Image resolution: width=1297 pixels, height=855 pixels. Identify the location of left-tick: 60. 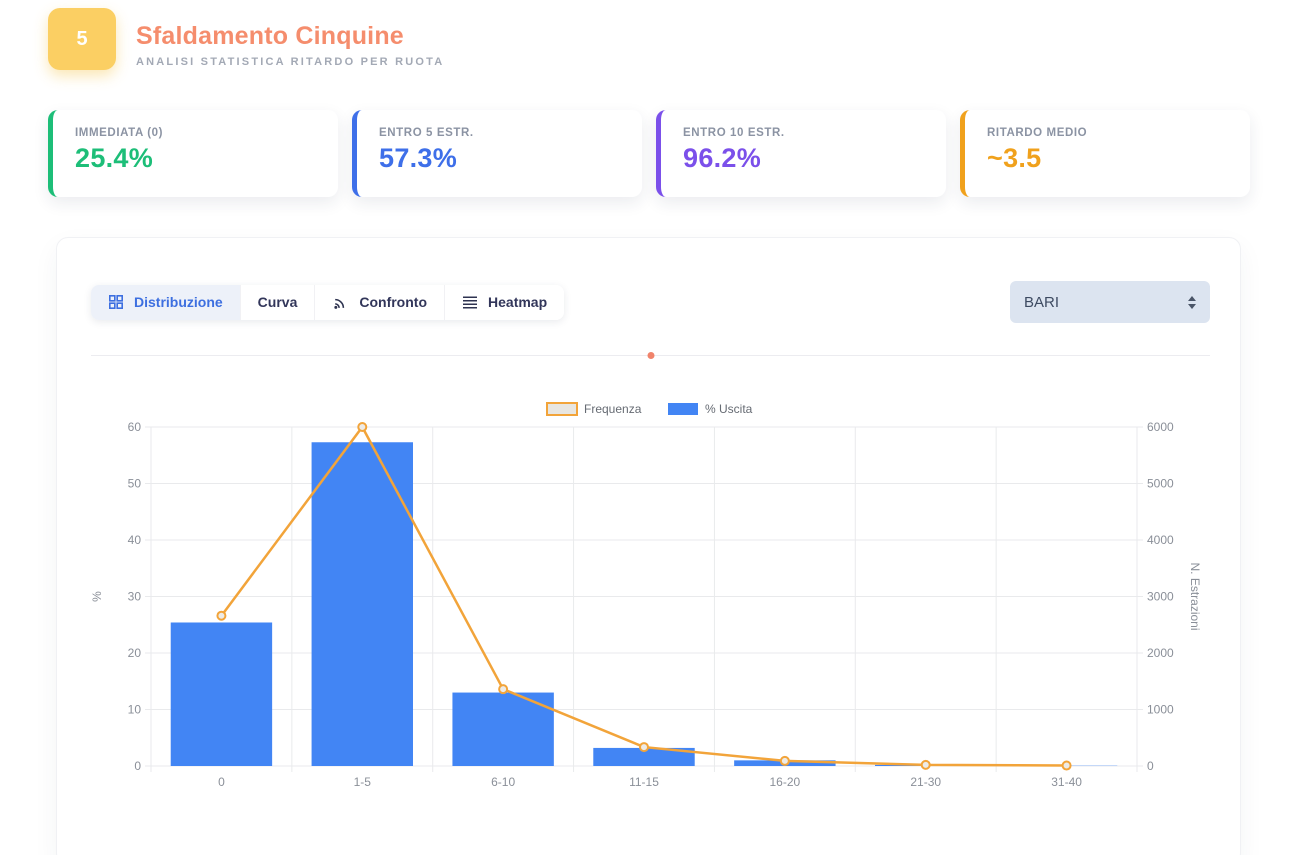
(135, 427).